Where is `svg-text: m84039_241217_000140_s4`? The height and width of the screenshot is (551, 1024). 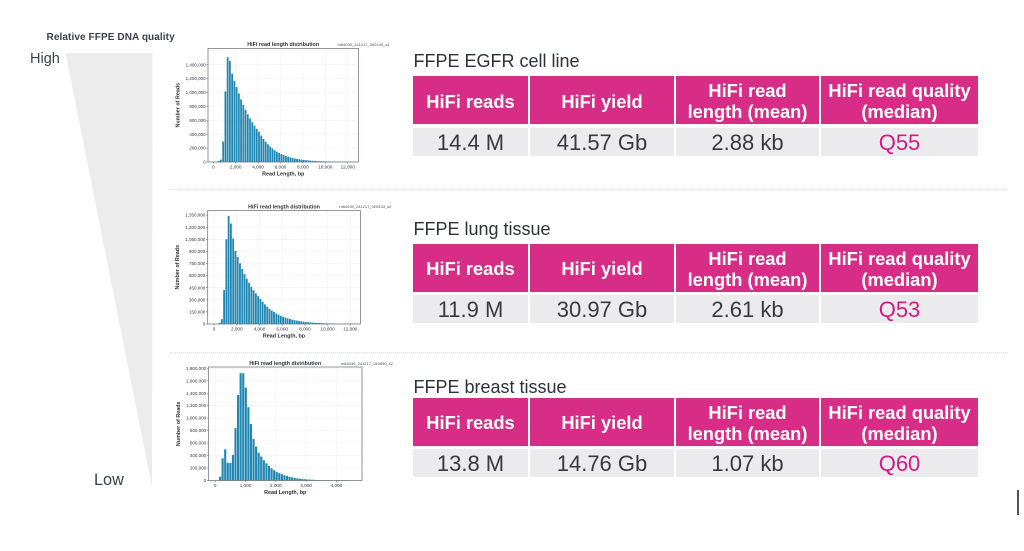 svg-text: m84039_241217_000140_s4 is located at coordinates (363, 44).